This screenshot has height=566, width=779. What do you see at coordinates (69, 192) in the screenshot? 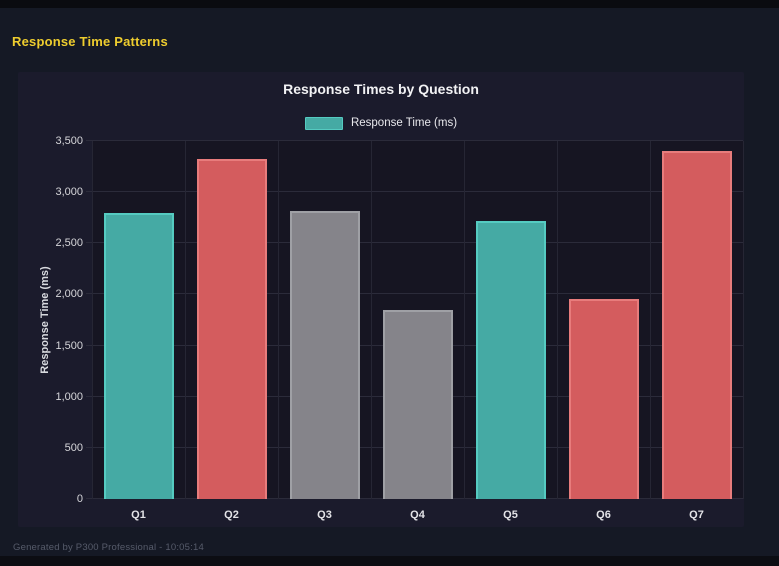
I see `y-tick-label: 3,000` at bounding box center [69, 192].